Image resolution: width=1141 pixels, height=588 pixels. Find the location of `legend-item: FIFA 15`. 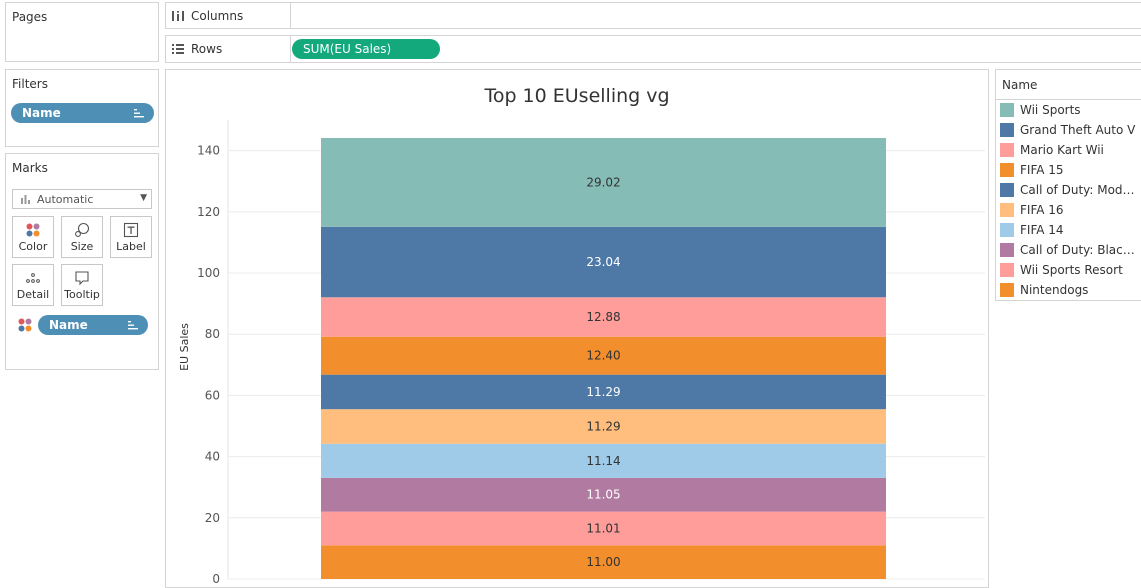

legend-item: FIFA 15 is located at coordinates (1070, 170).